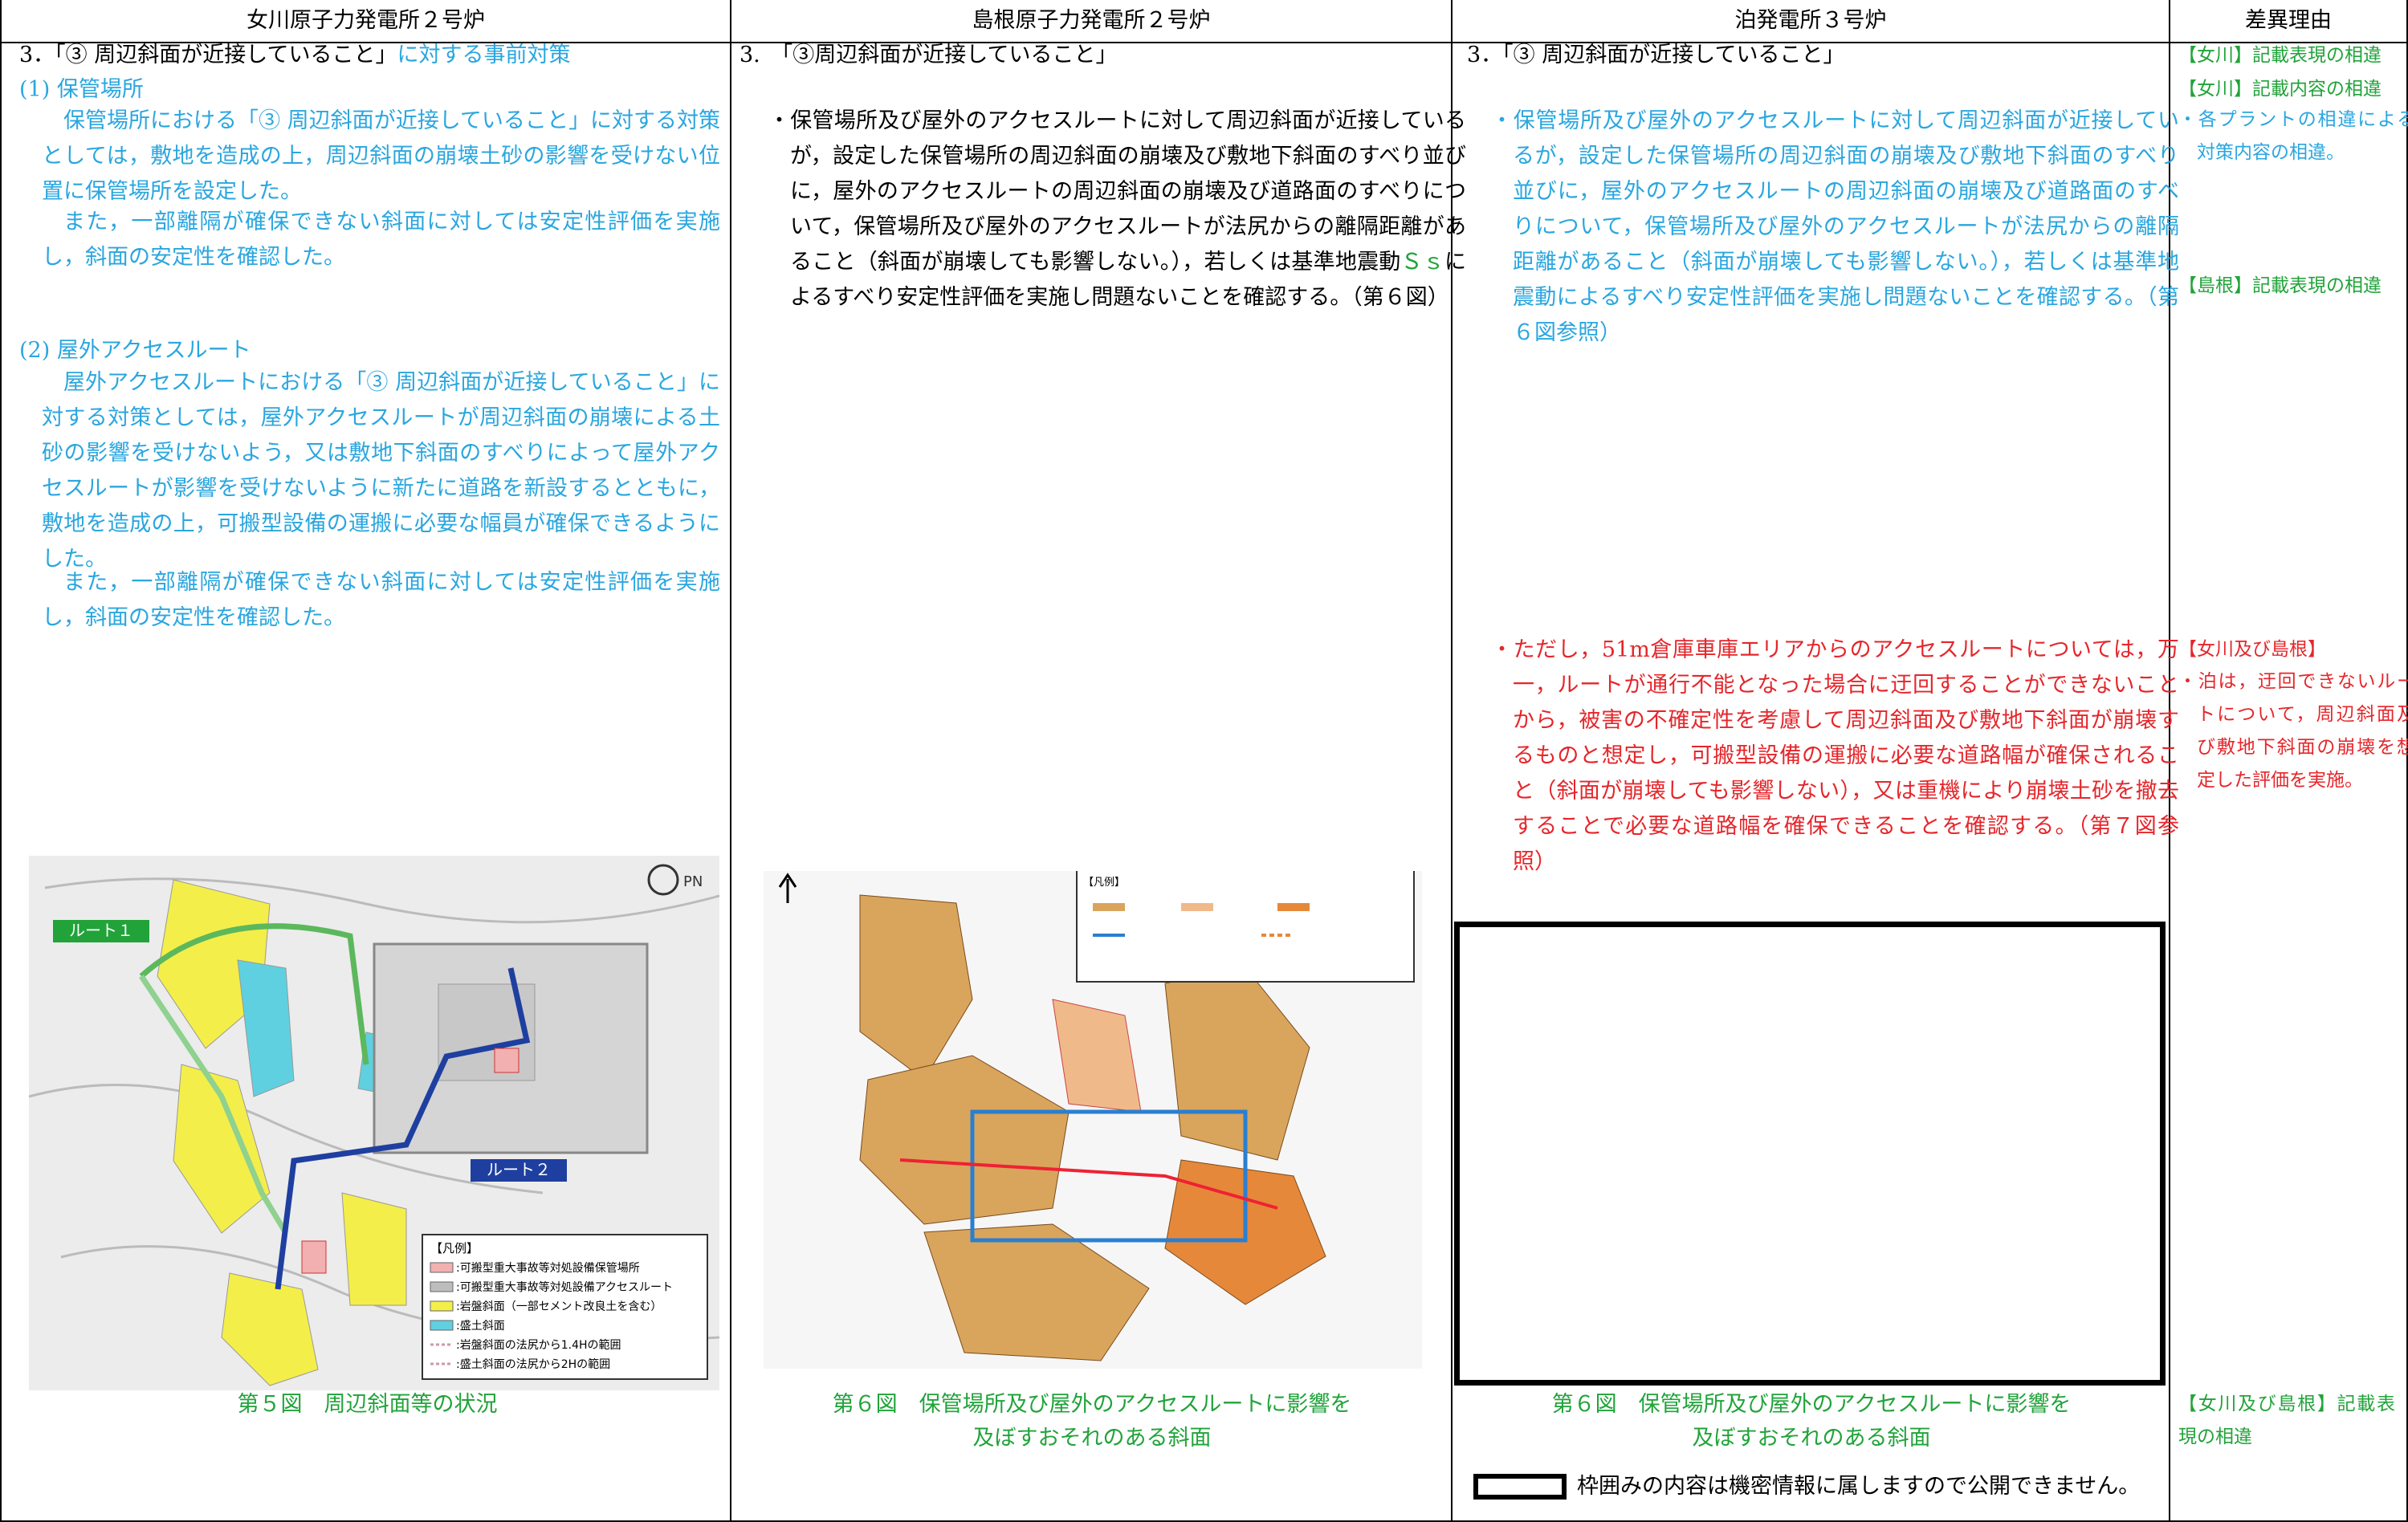 The width and height of the screenshot is (2408, 1522). What do you see at coordinates (2280, 89) in the screenshot?
I see `reason: 【女川】記載内容の相違` at bounding box center [2280, 89].